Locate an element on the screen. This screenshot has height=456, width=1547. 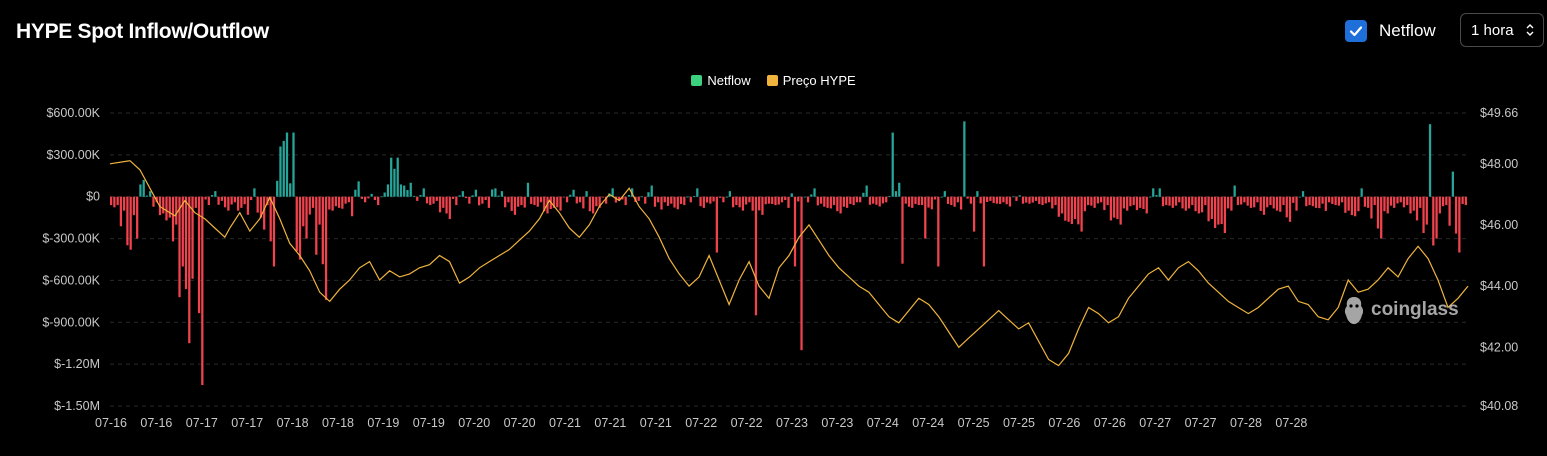
legend-item-netflow: Netflow is located at coordinates (721, 80).